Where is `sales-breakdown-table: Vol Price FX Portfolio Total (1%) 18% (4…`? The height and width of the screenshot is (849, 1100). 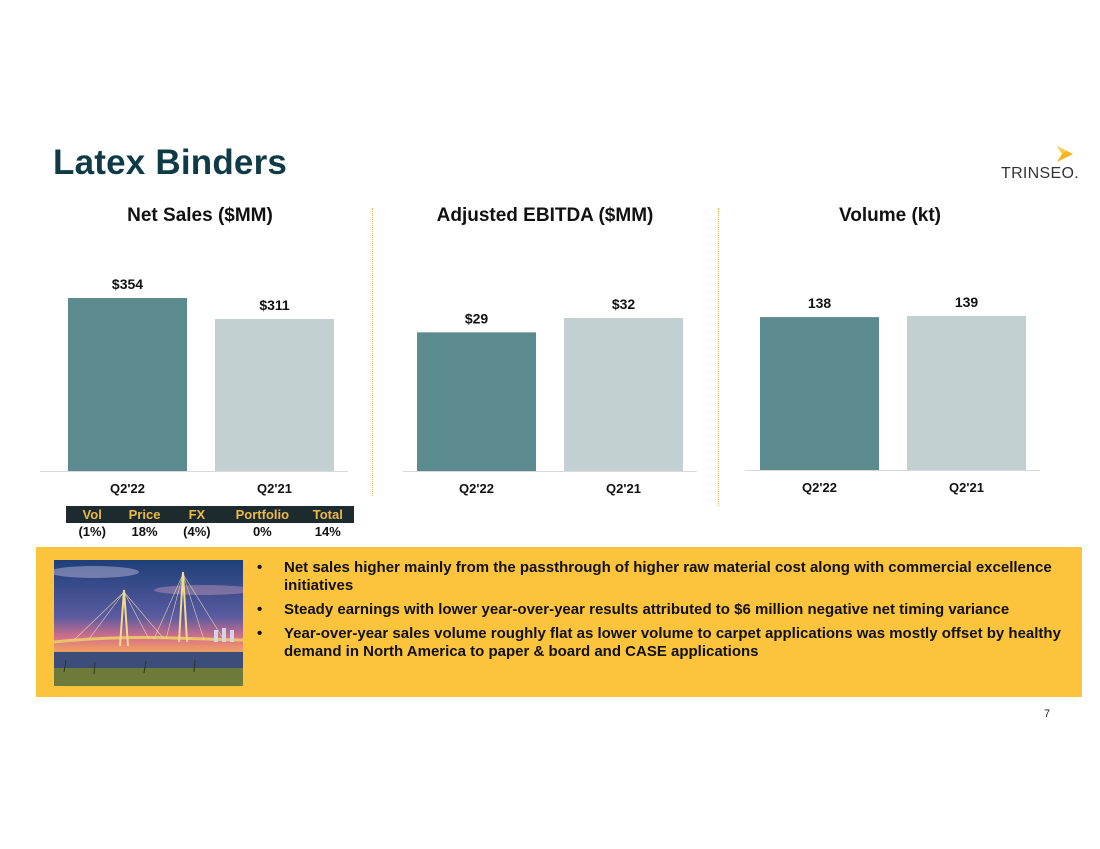
sales-breakdown-table: Vol Price FX Portfolio Total (1%) 18% (4… is located at coordinates (210, 523).